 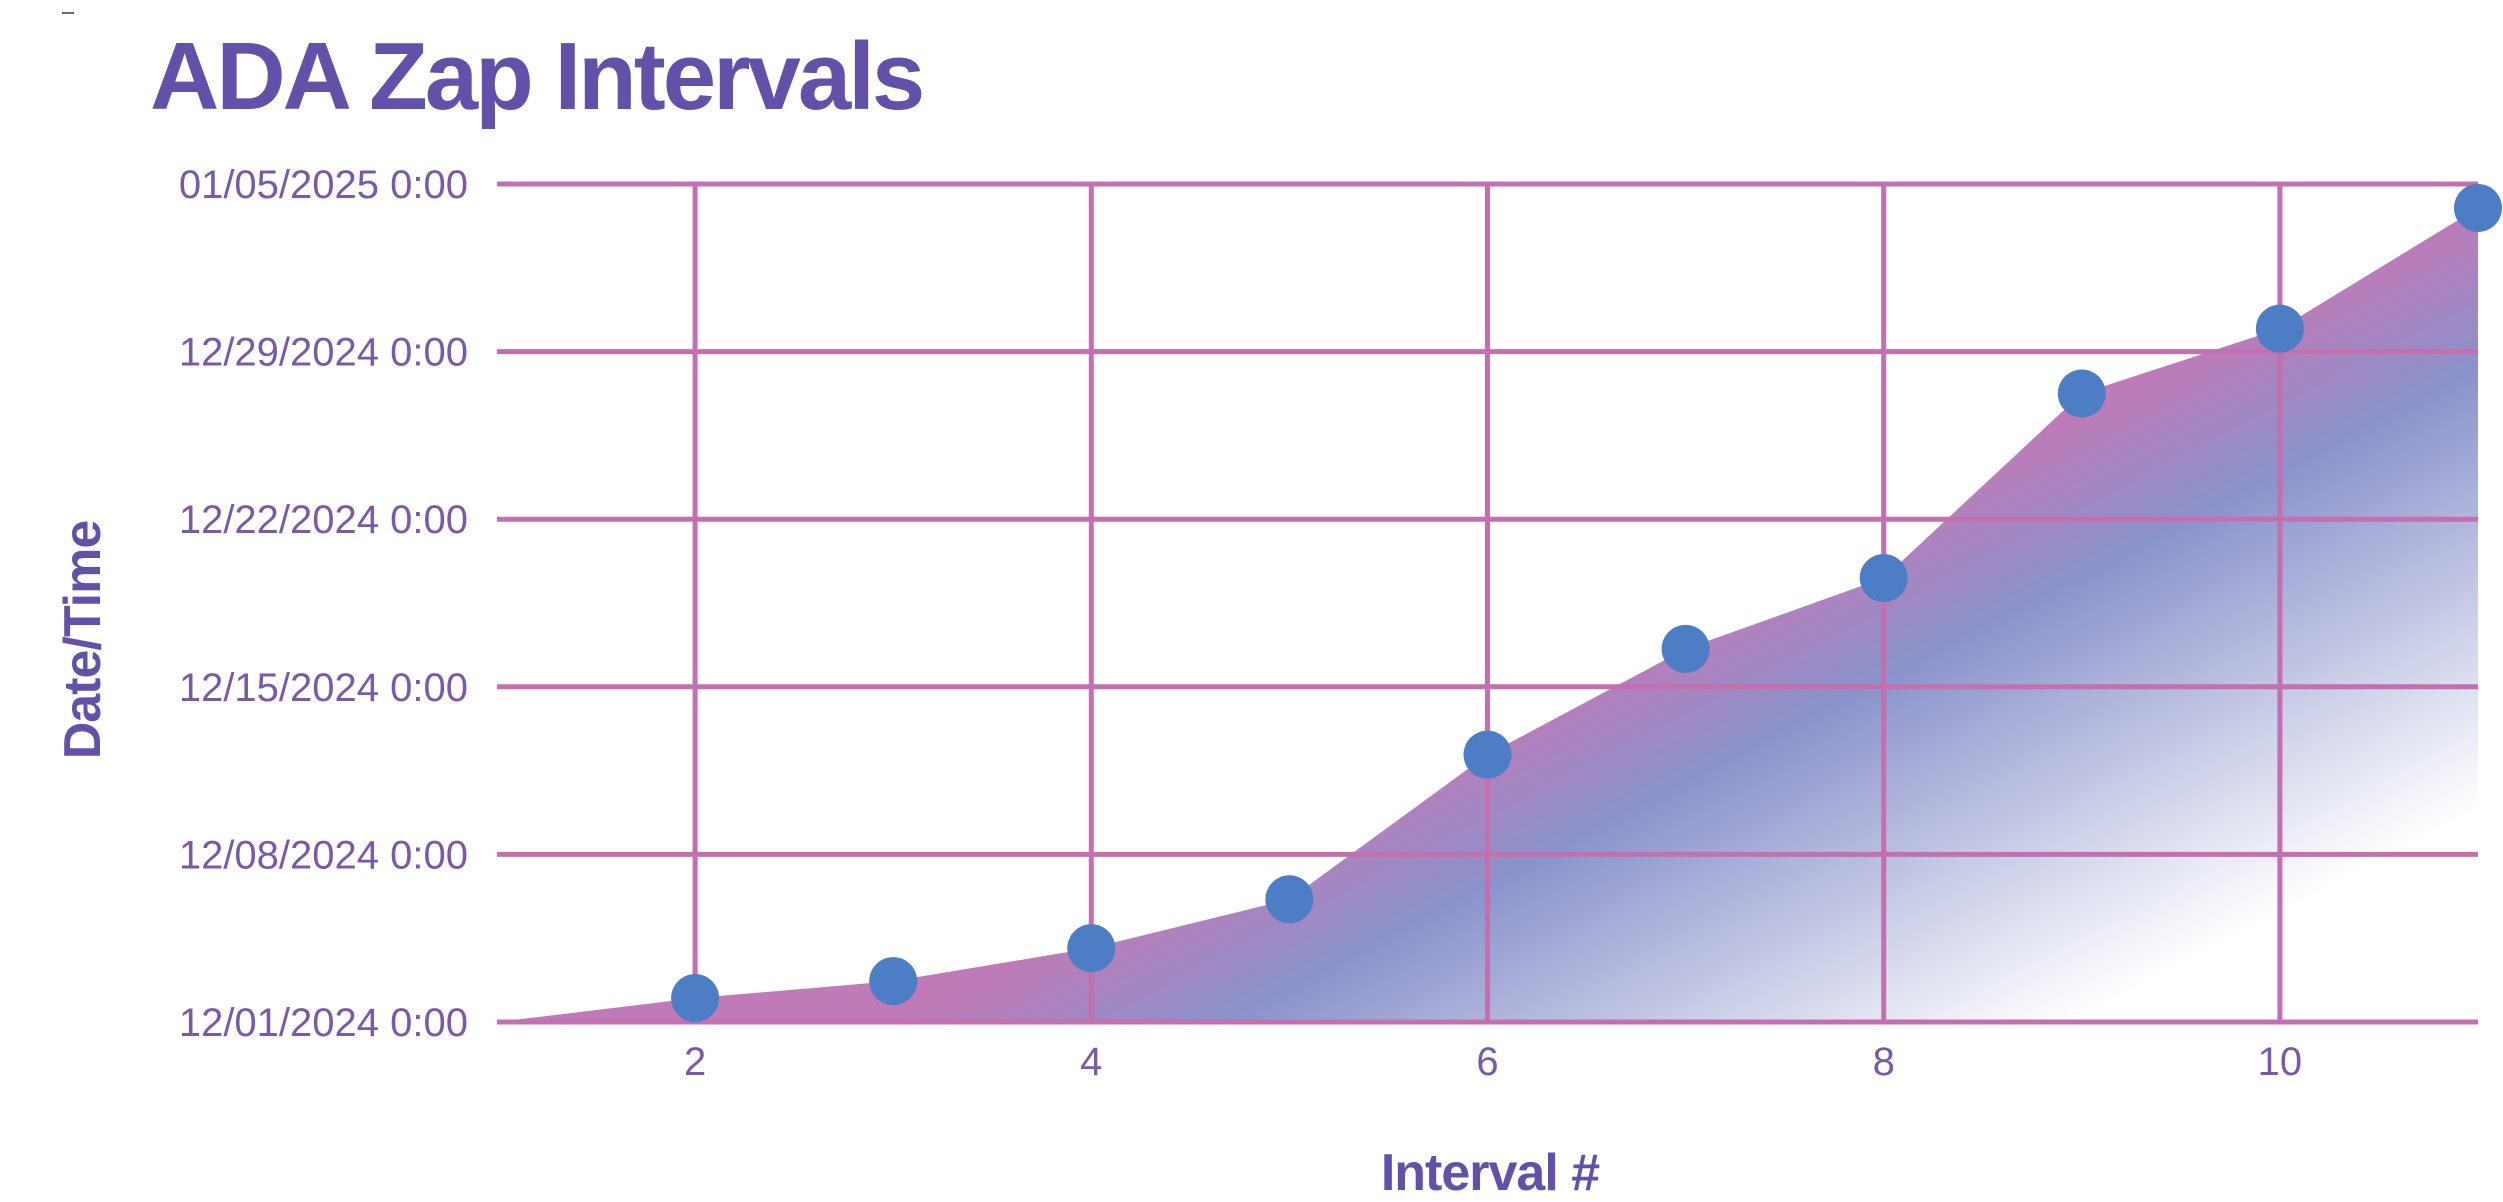 What do you see at coordinates (1490, 1173) in the screenshot?
I see `x-axis-title: Interval #` at bounding box center [1490, 1173].